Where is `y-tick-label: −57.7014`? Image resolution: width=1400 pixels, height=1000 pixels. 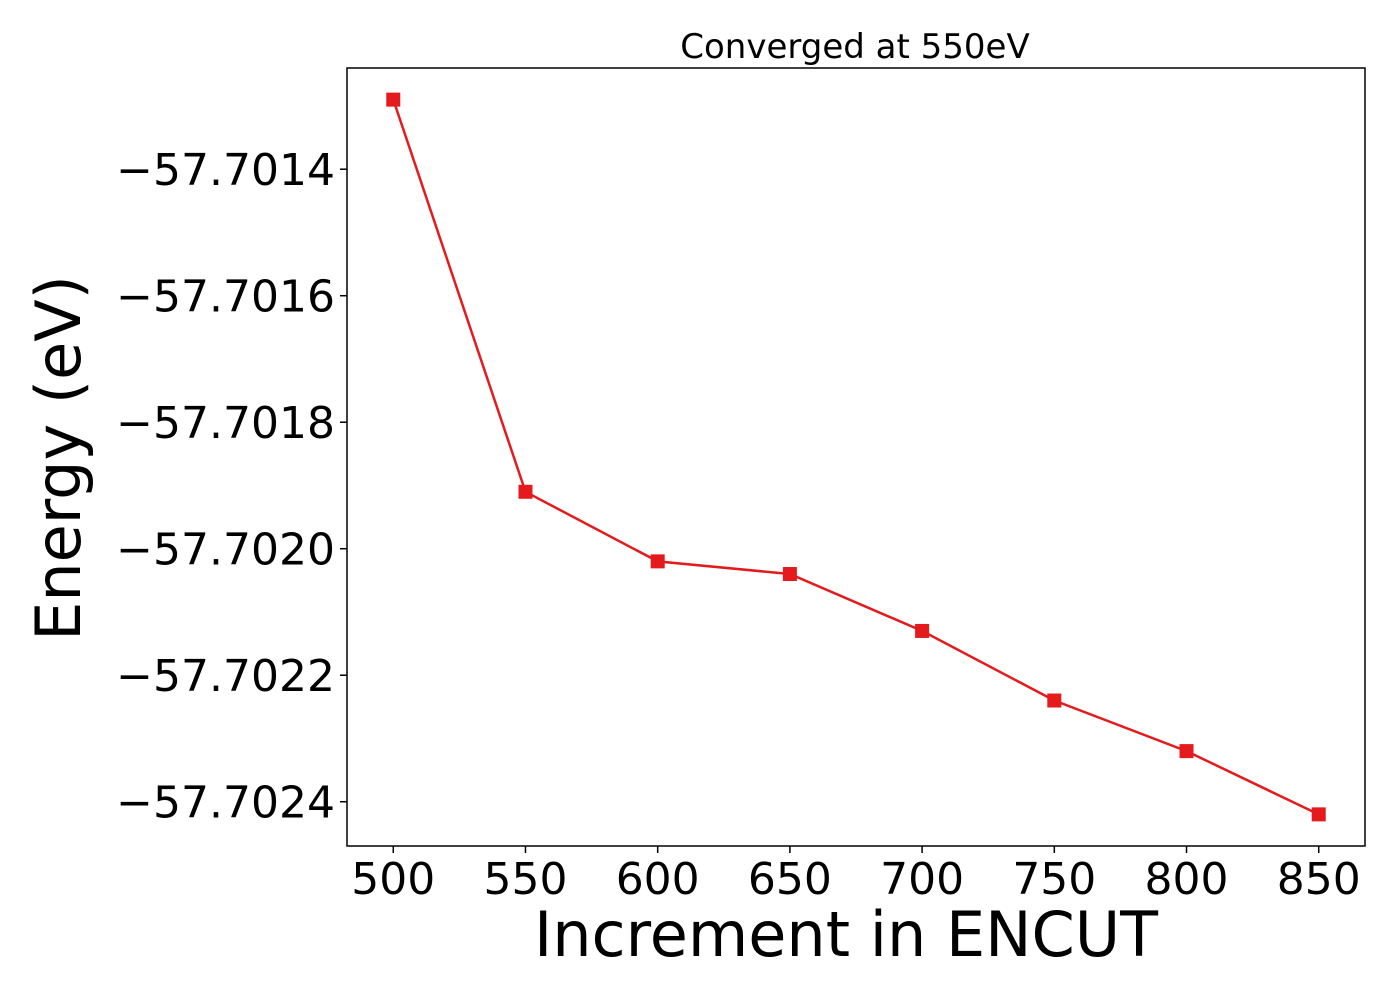 y-tick-label: −57.7014 is located at coordinates (225, 170).